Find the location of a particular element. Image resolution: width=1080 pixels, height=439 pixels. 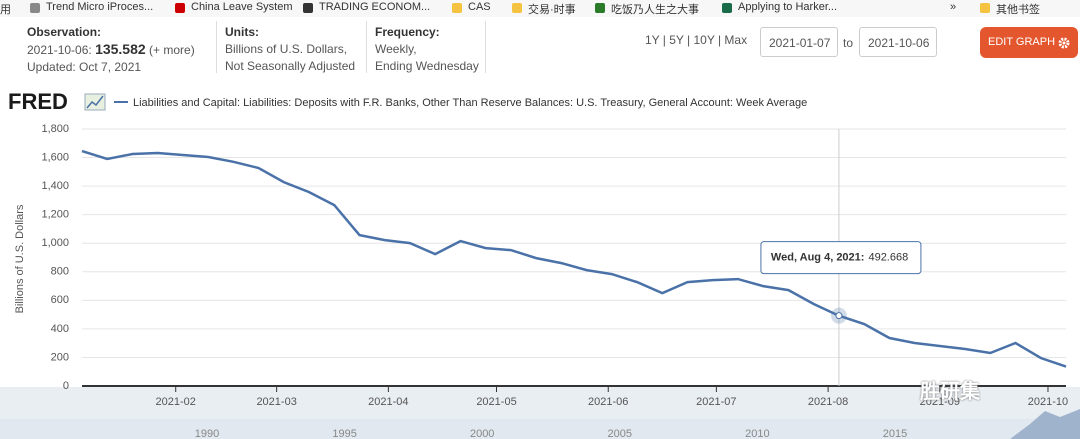

more-link: (+ more) is located at coordinates (172, 50).